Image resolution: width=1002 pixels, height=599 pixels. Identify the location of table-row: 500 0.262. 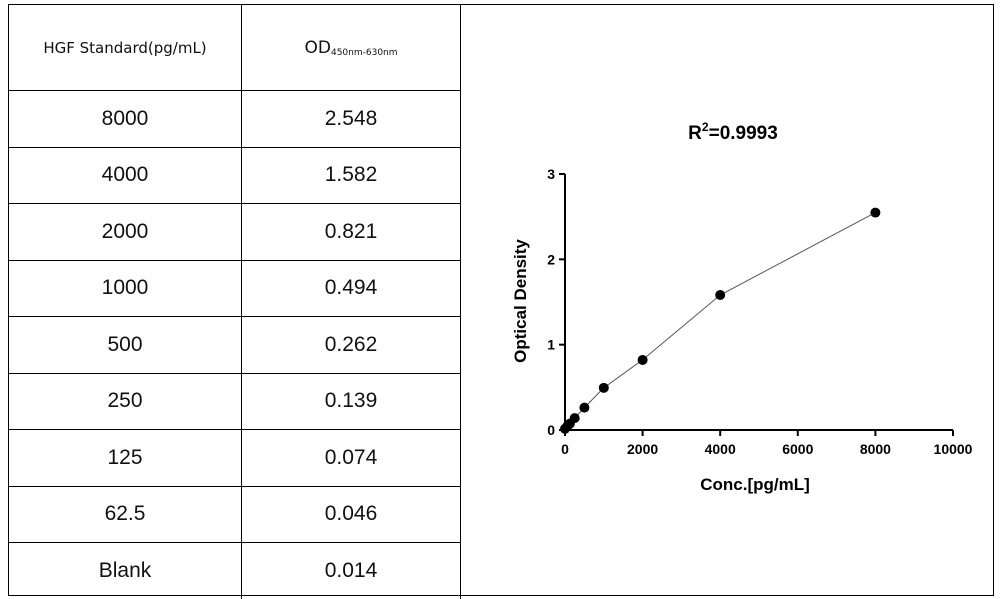
(235, 345).